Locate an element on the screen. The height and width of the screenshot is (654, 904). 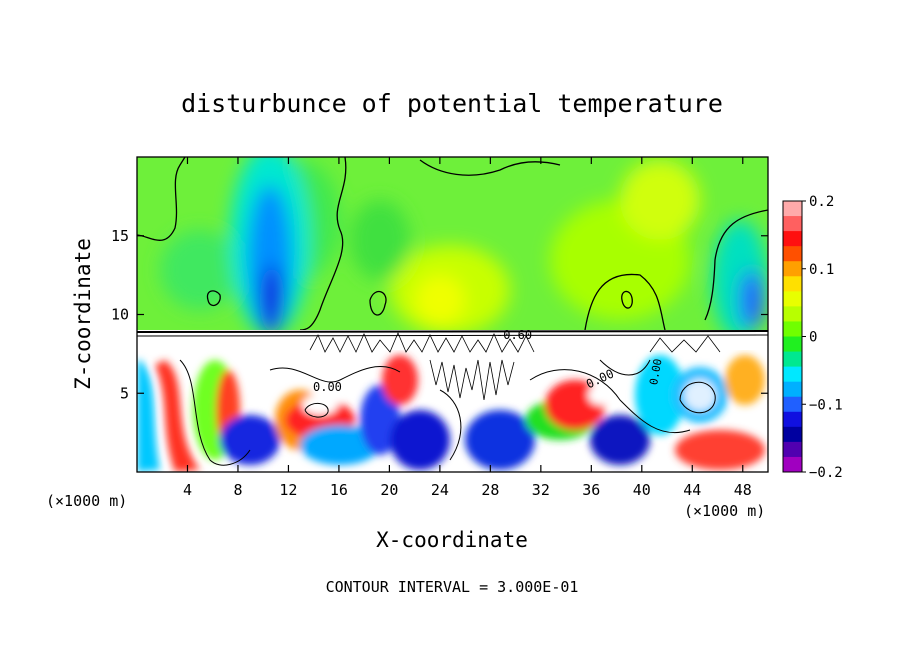
x-tick-label: 20 is located at coordinates (389, 490).